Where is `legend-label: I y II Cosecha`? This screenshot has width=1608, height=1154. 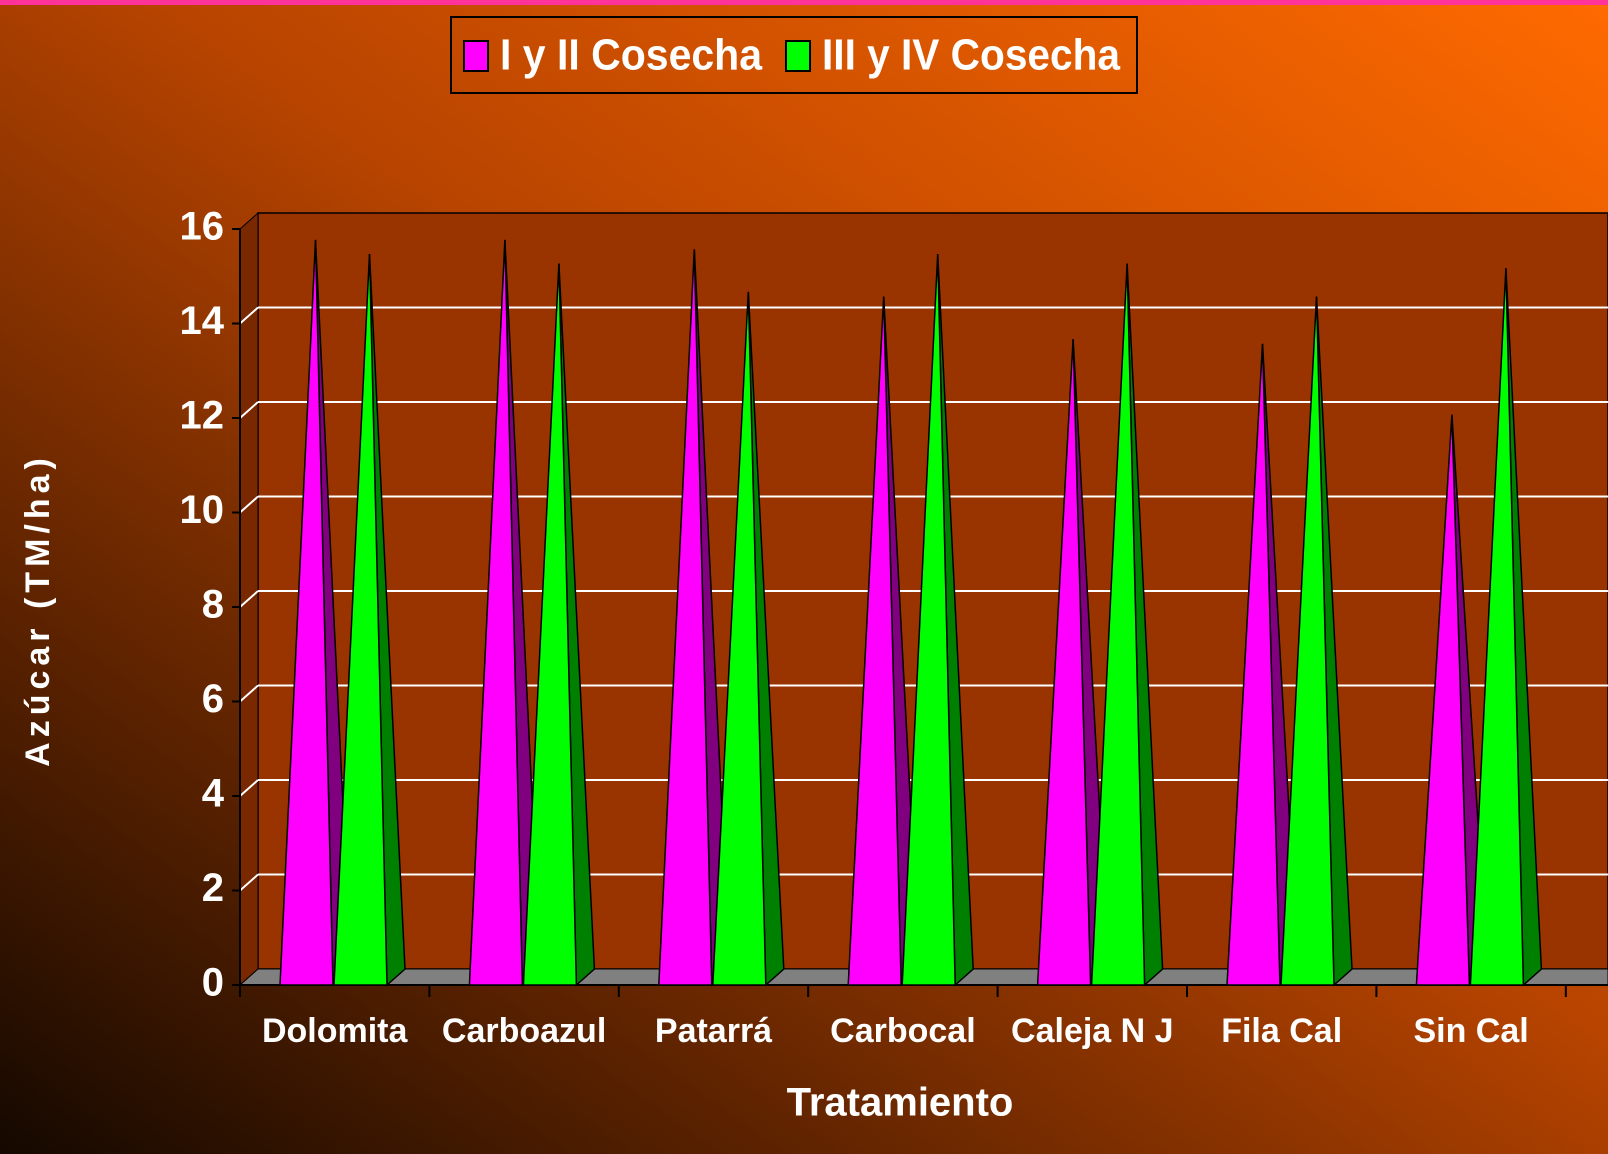
legend-label: I y II Cosecha is located at coordinates (631, 55).